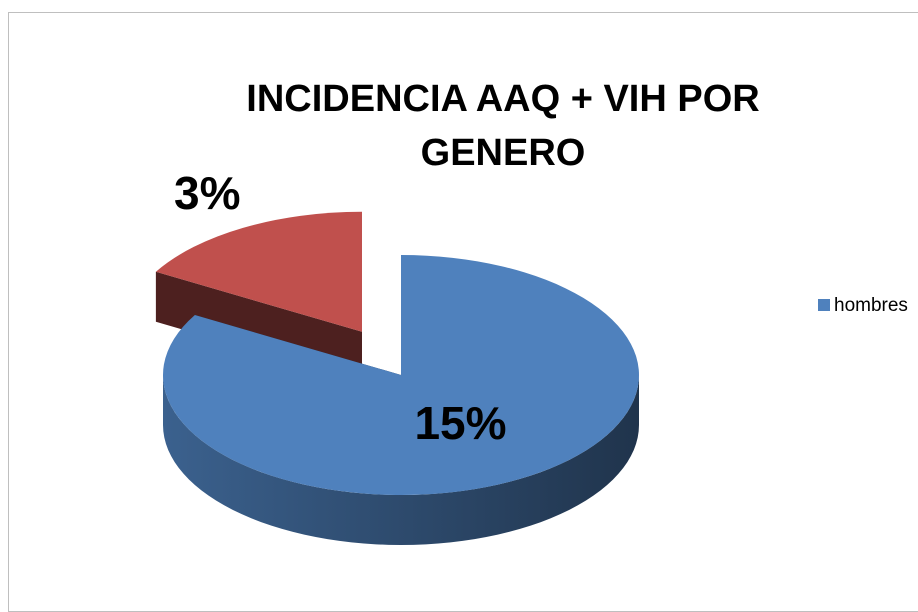  Describe the element at coordinates (824, 305) in the screenshot. I see `legend-swatch` at that location.